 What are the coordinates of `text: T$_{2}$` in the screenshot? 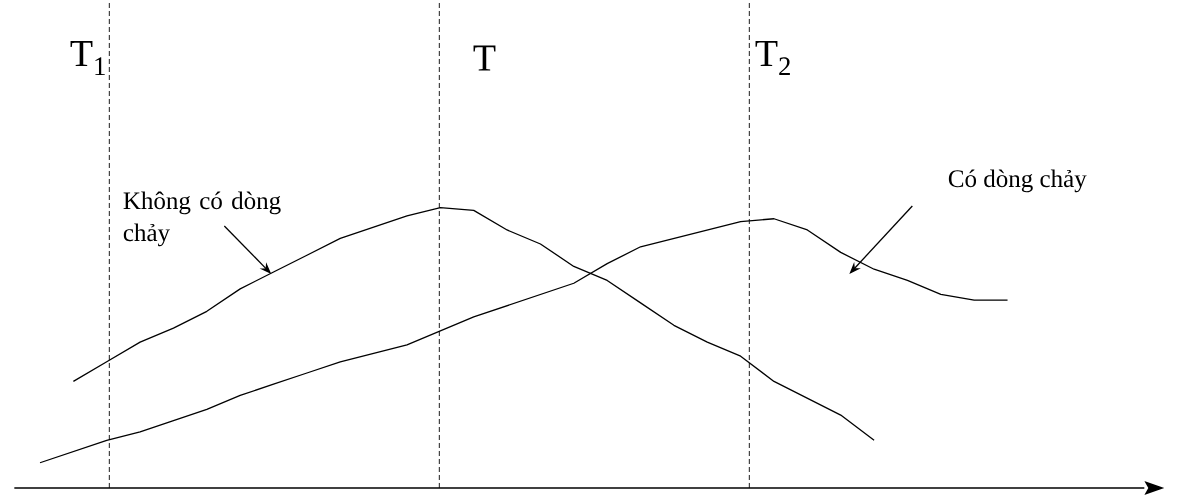 It's located at (772, 58).